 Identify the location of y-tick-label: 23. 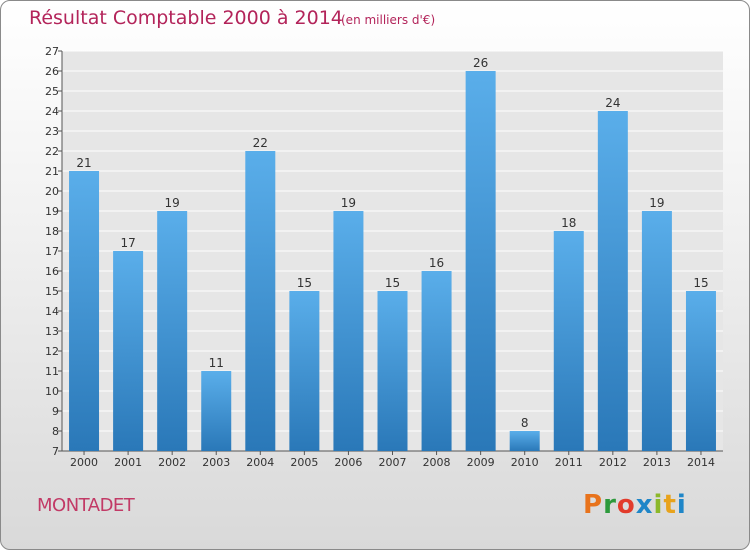
(52, 131).